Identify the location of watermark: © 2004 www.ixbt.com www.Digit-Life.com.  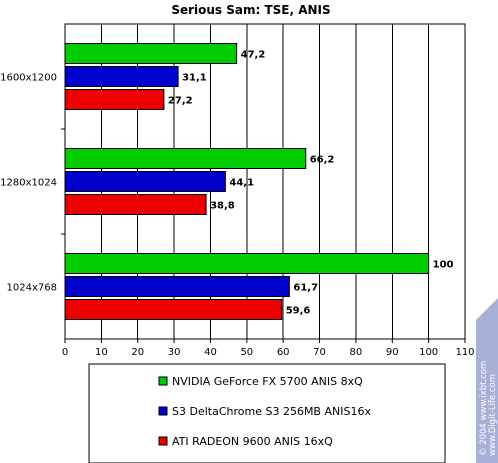
(487, 380).